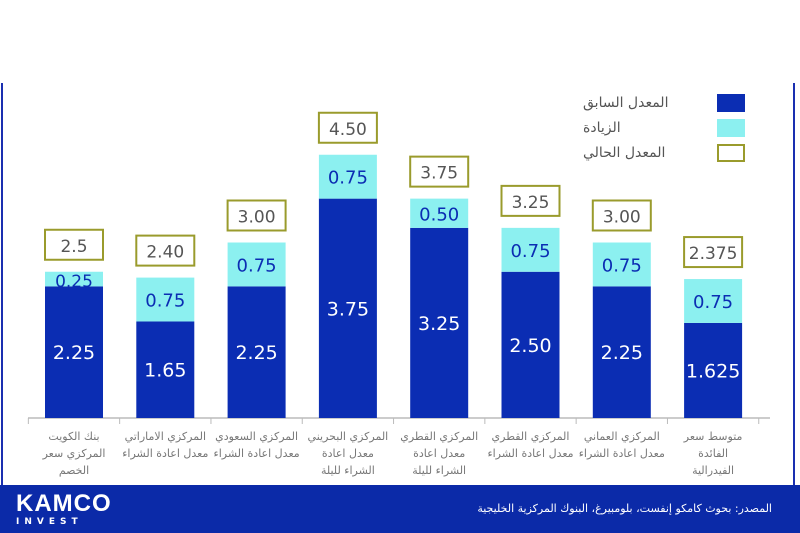  What do you see at coordinates (165, 436) in the screenshot?
I see `x-tick-label: المركزي الاماراتي` at bounding box center [165, 436].